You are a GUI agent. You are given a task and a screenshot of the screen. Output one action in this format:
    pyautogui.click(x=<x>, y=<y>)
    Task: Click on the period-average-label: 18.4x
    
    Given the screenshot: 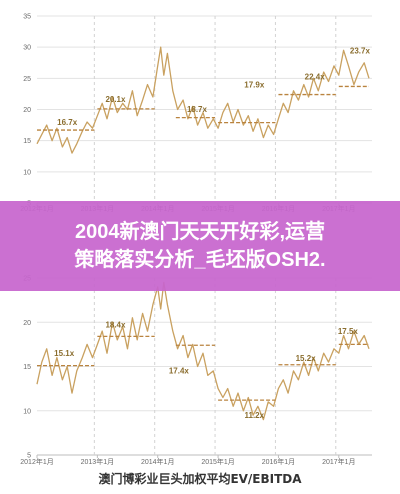 What is the action you would take?
    pyautogui.click(x=115, y=325)
    